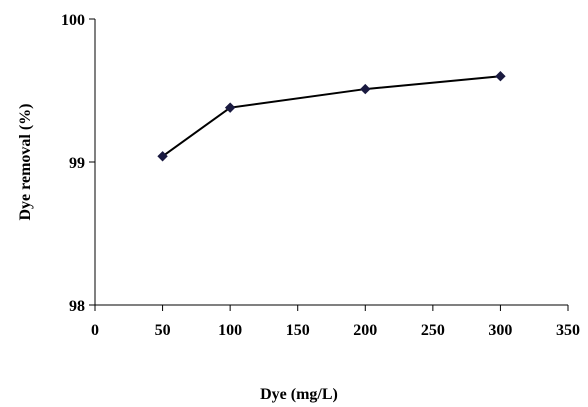 The height and width of the screenshot is (407, 588). What do you see at coordinates (568, 330) in the screenshot?
I see `x-tick-label: 350` at bounding box center [568, 330].